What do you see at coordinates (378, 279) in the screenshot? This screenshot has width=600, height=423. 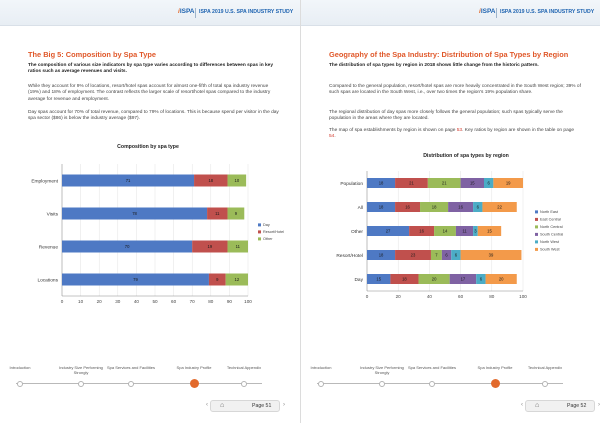 I see `data-label: 15` at bounding box center [378, 279].